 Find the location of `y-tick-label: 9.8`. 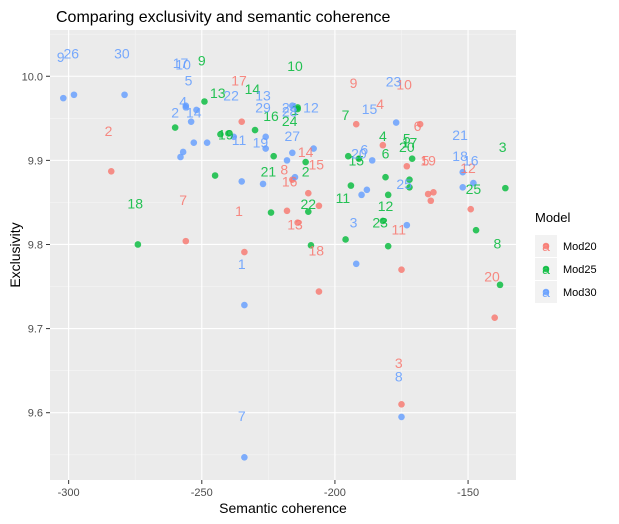

y-tick-label: 9.8 is located at coordinates (35, 245).